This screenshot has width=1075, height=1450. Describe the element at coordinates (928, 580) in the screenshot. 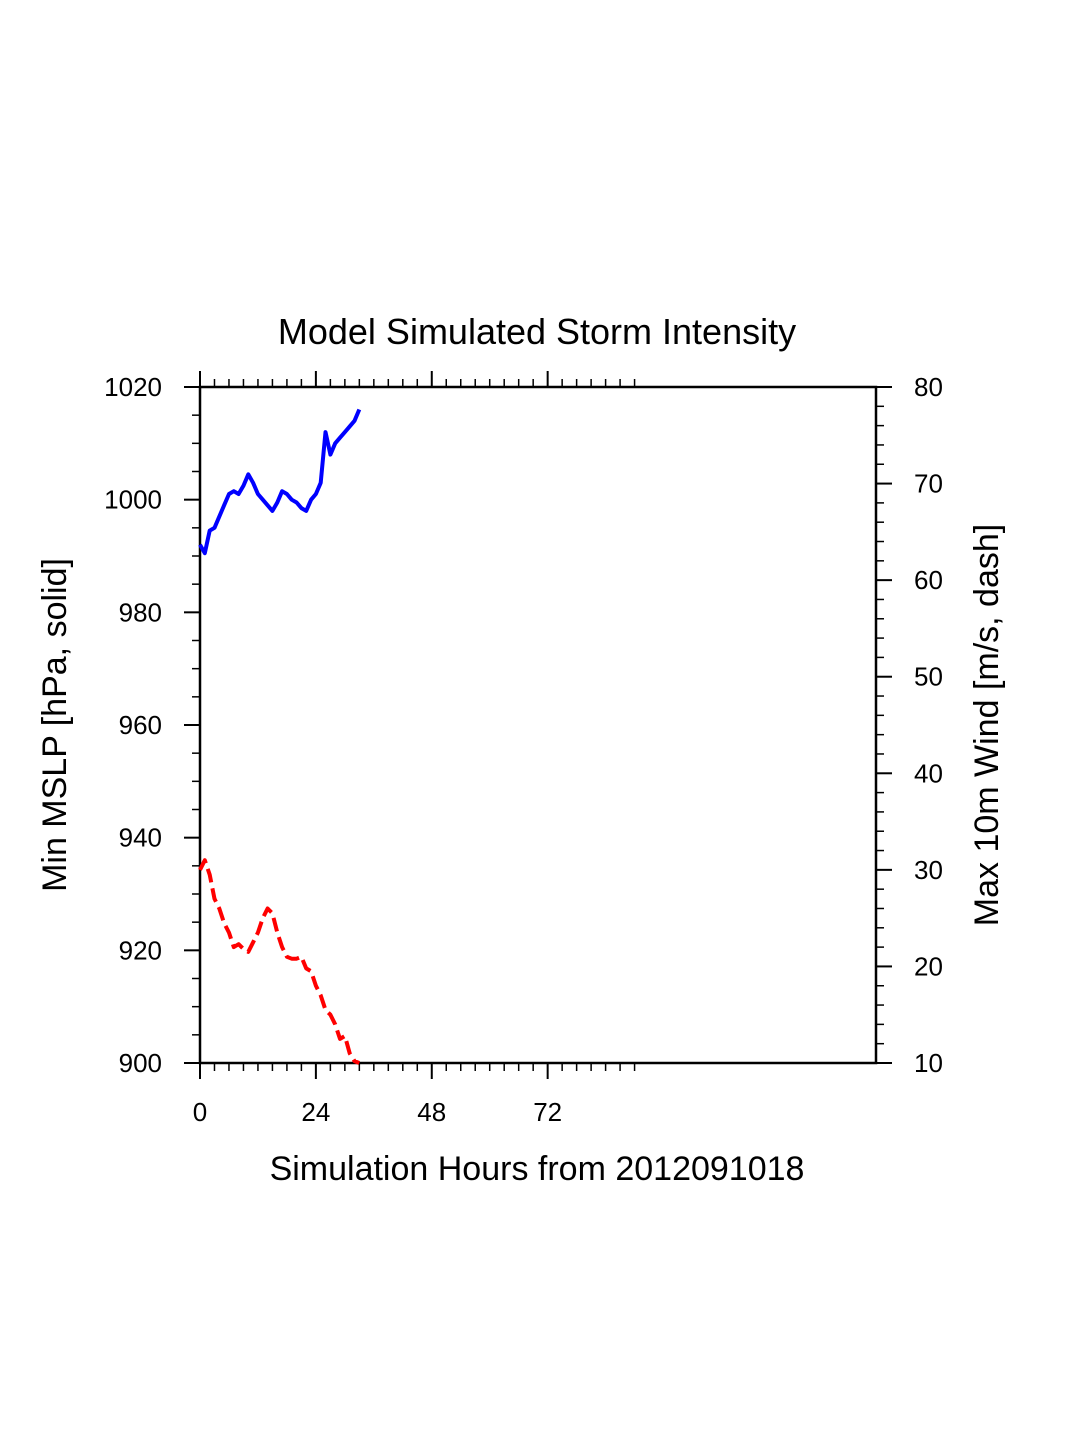

I see `y-right-tick-label: 60` at that location.